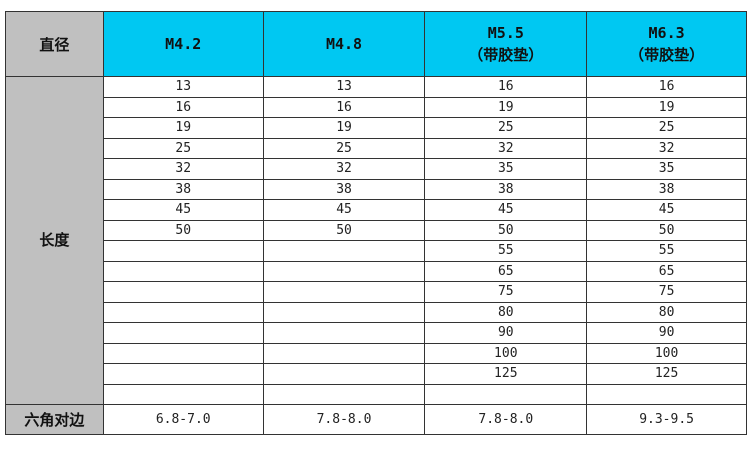 Image resolution: width=750 pixels, height=467 pixels. I want to click on table-row: 75 75, so click(376, 292).